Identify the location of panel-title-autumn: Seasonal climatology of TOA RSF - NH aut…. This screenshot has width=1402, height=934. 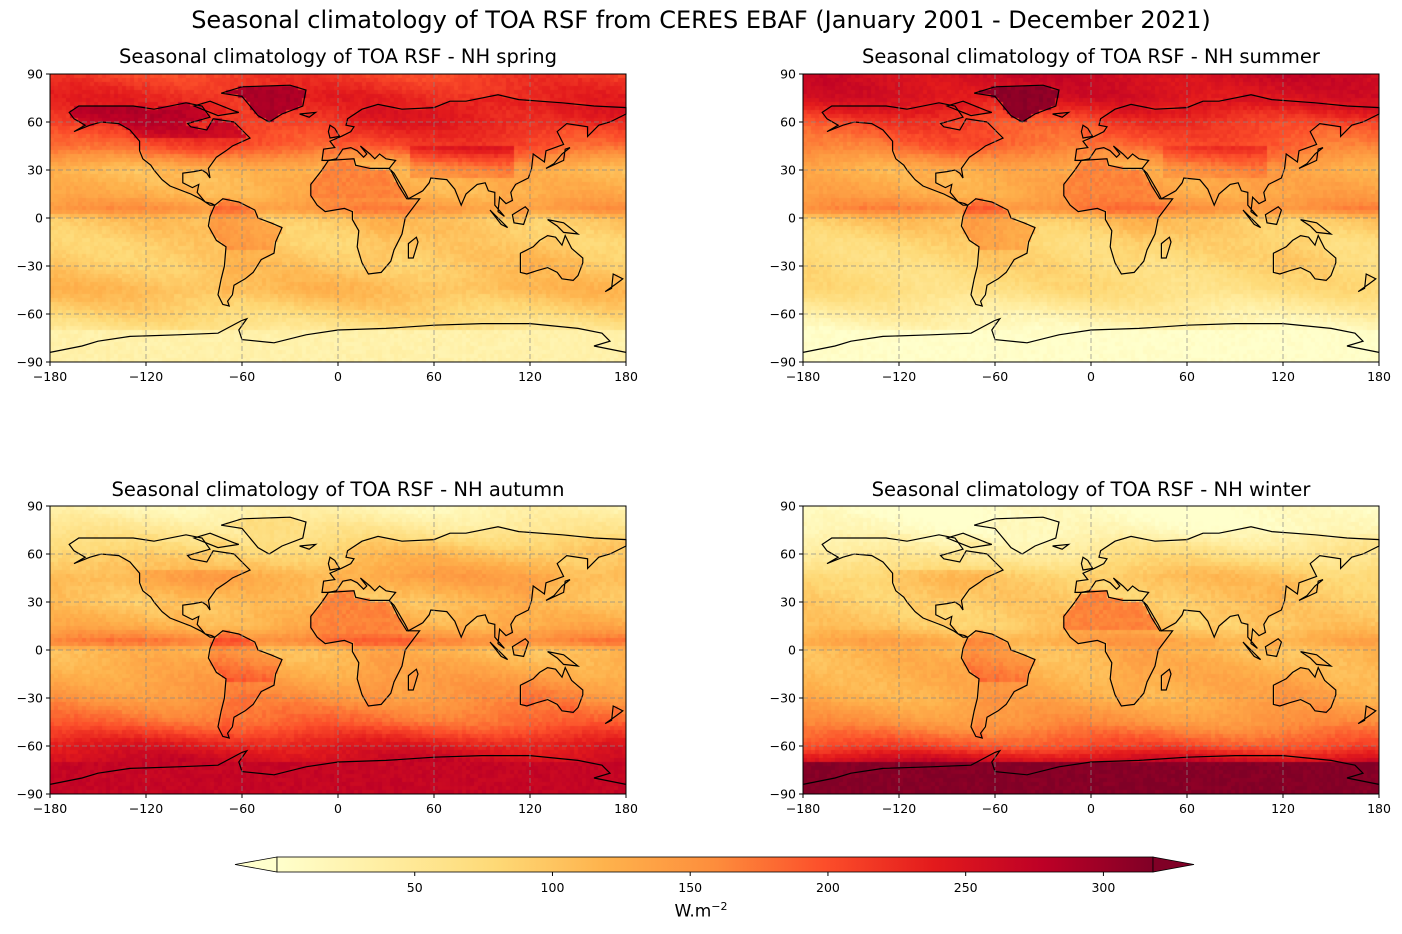
(338, 489).